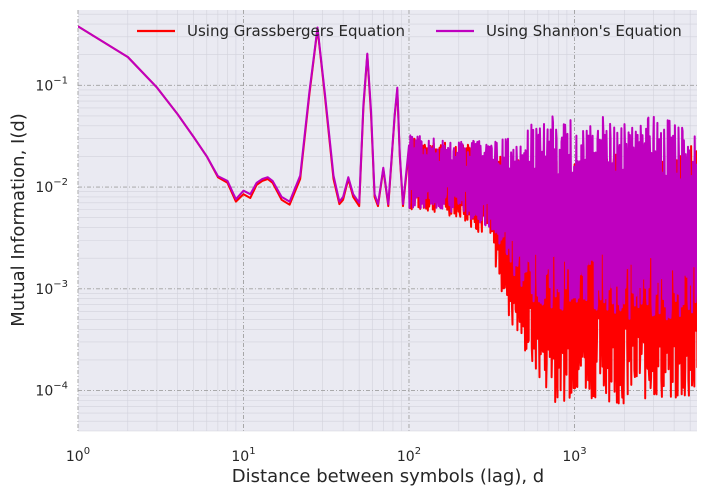 The height and width of the screenshot is (496, 707). Describe the element at coordinates (18, 220) in the screenshot. I see `y-axis-label: Mutual Information, I(d)` at that location.